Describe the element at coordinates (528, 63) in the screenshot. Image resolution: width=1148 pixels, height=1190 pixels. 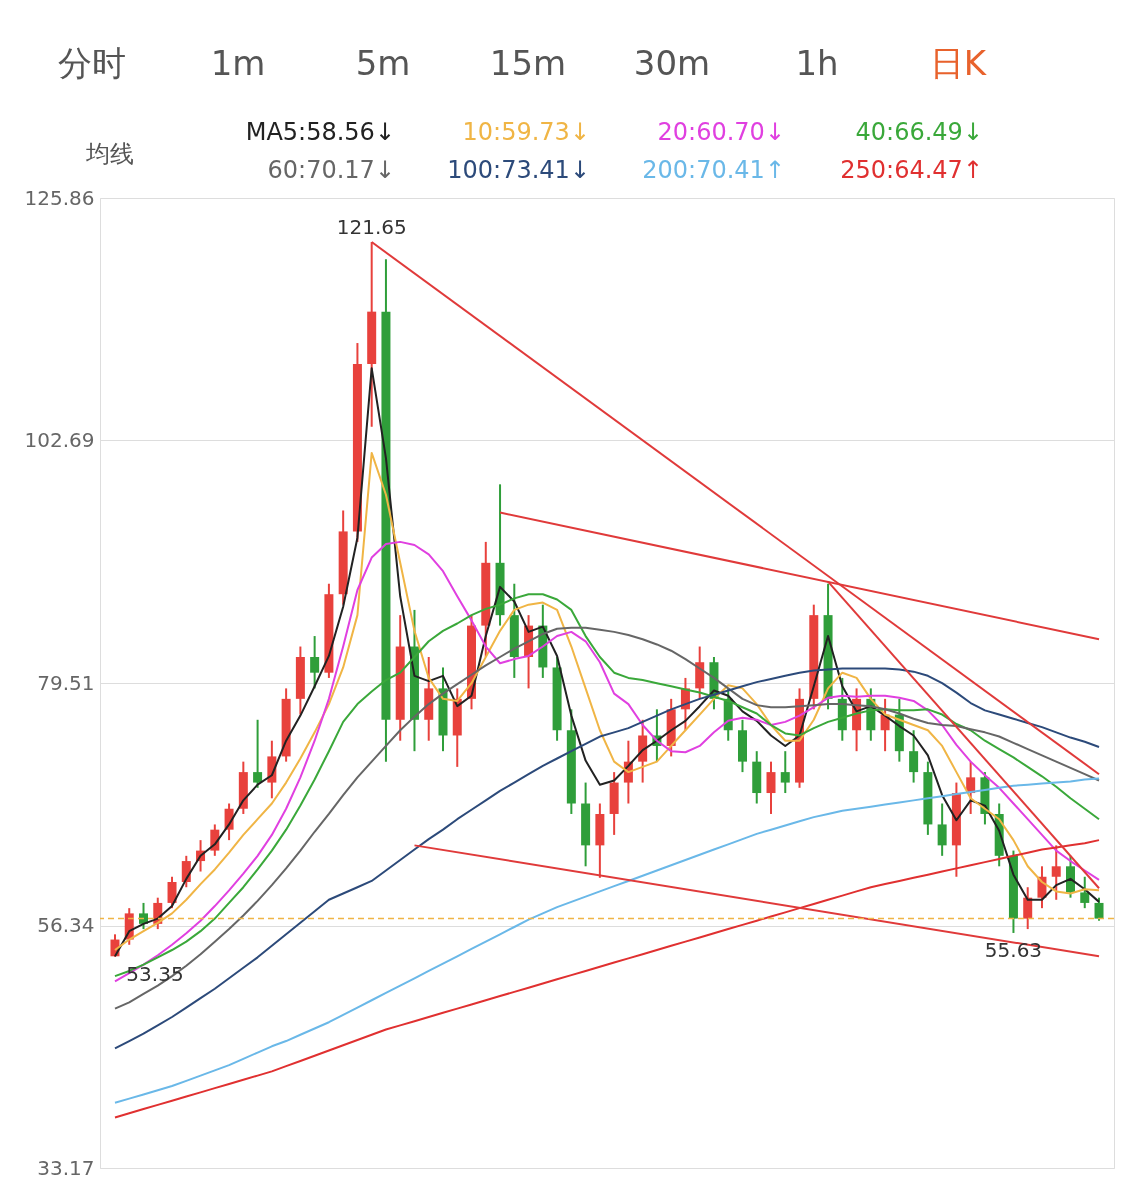
I see `text: 15m` at that location.